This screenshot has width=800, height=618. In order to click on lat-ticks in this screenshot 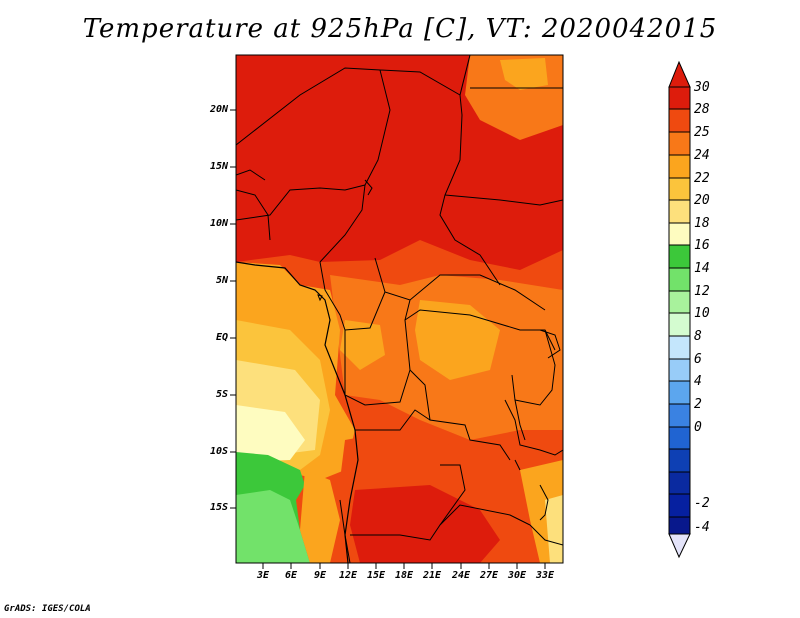, I will do `click(233, 309)`.